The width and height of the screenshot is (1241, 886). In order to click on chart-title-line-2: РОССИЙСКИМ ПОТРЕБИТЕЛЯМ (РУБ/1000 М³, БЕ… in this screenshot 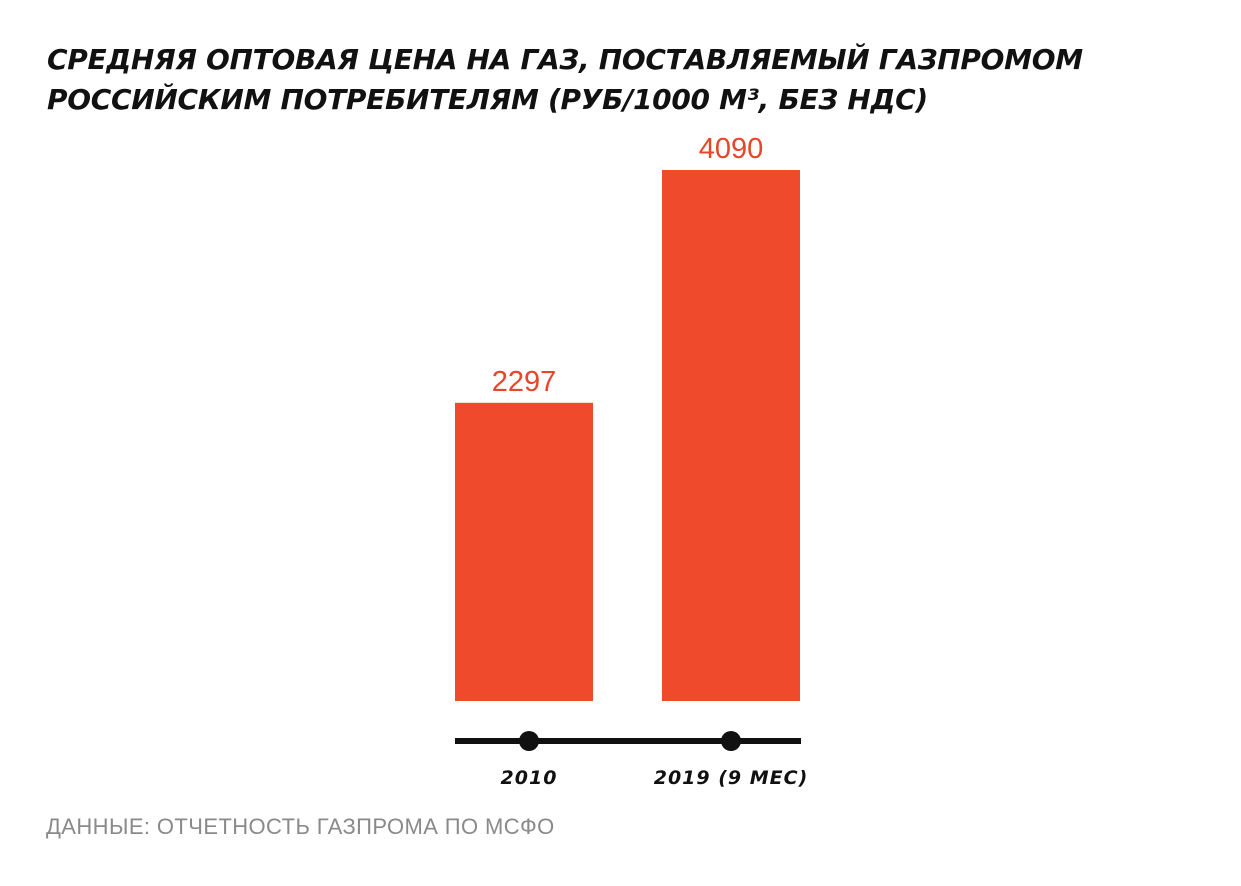, I will do `click(487, 99)`.